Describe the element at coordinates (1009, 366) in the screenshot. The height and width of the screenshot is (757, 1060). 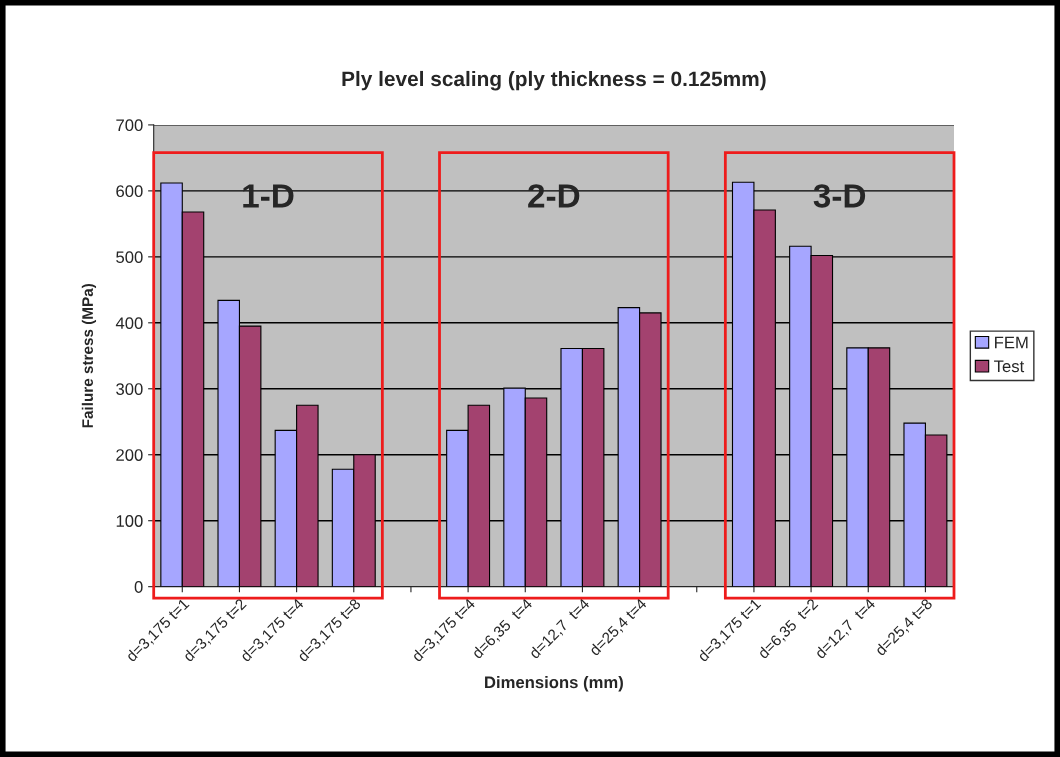
I see `legend-label: Test` at that location.